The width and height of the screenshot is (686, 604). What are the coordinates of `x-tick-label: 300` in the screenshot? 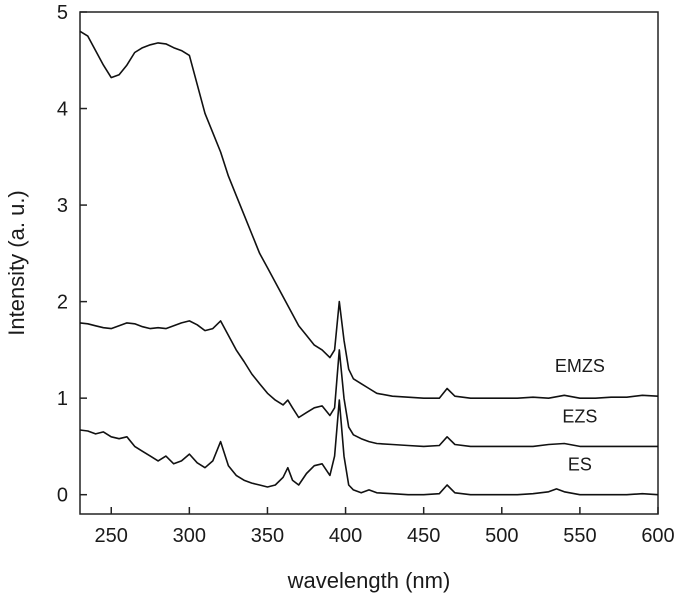 It's located at (189, 536).